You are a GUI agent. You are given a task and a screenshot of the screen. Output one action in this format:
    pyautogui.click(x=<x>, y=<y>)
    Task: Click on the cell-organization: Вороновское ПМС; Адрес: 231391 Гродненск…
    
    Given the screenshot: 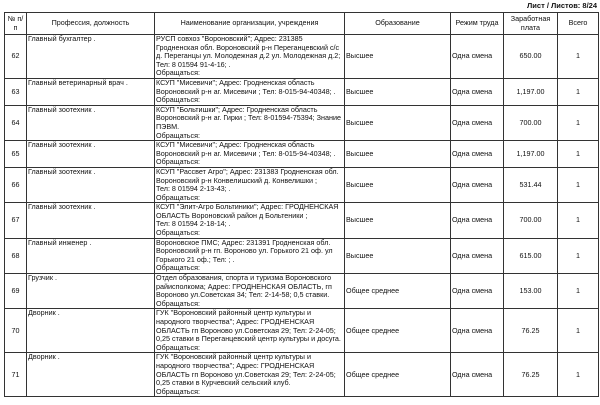 What is the action you would take?
    pyautogui.click(x=249, y=256)
    